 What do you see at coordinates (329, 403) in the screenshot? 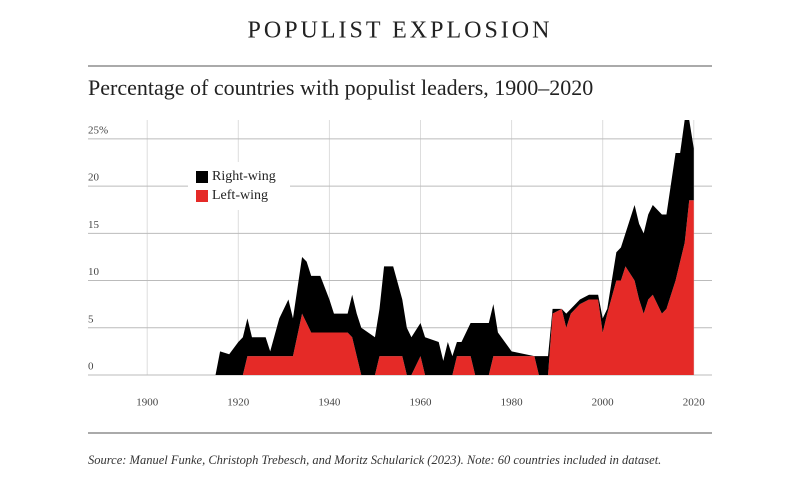
I see `x-tick-label: 1940` at bounding box center [329, 403].